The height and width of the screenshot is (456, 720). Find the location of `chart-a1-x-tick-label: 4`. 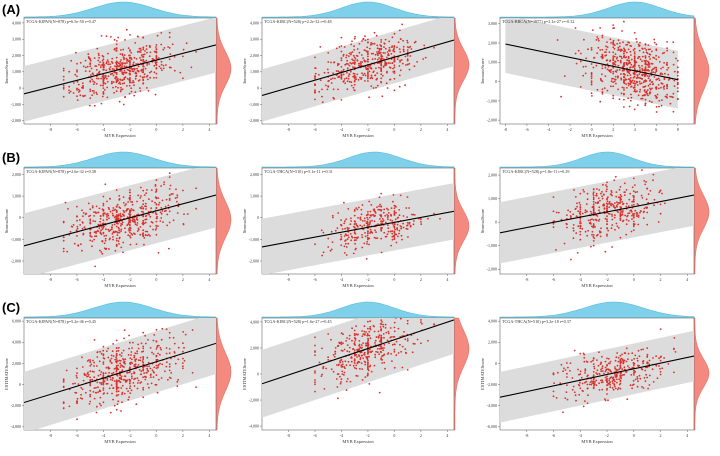

chart-a1-x-tick-label: 4 is located at coordinates (209, 129).